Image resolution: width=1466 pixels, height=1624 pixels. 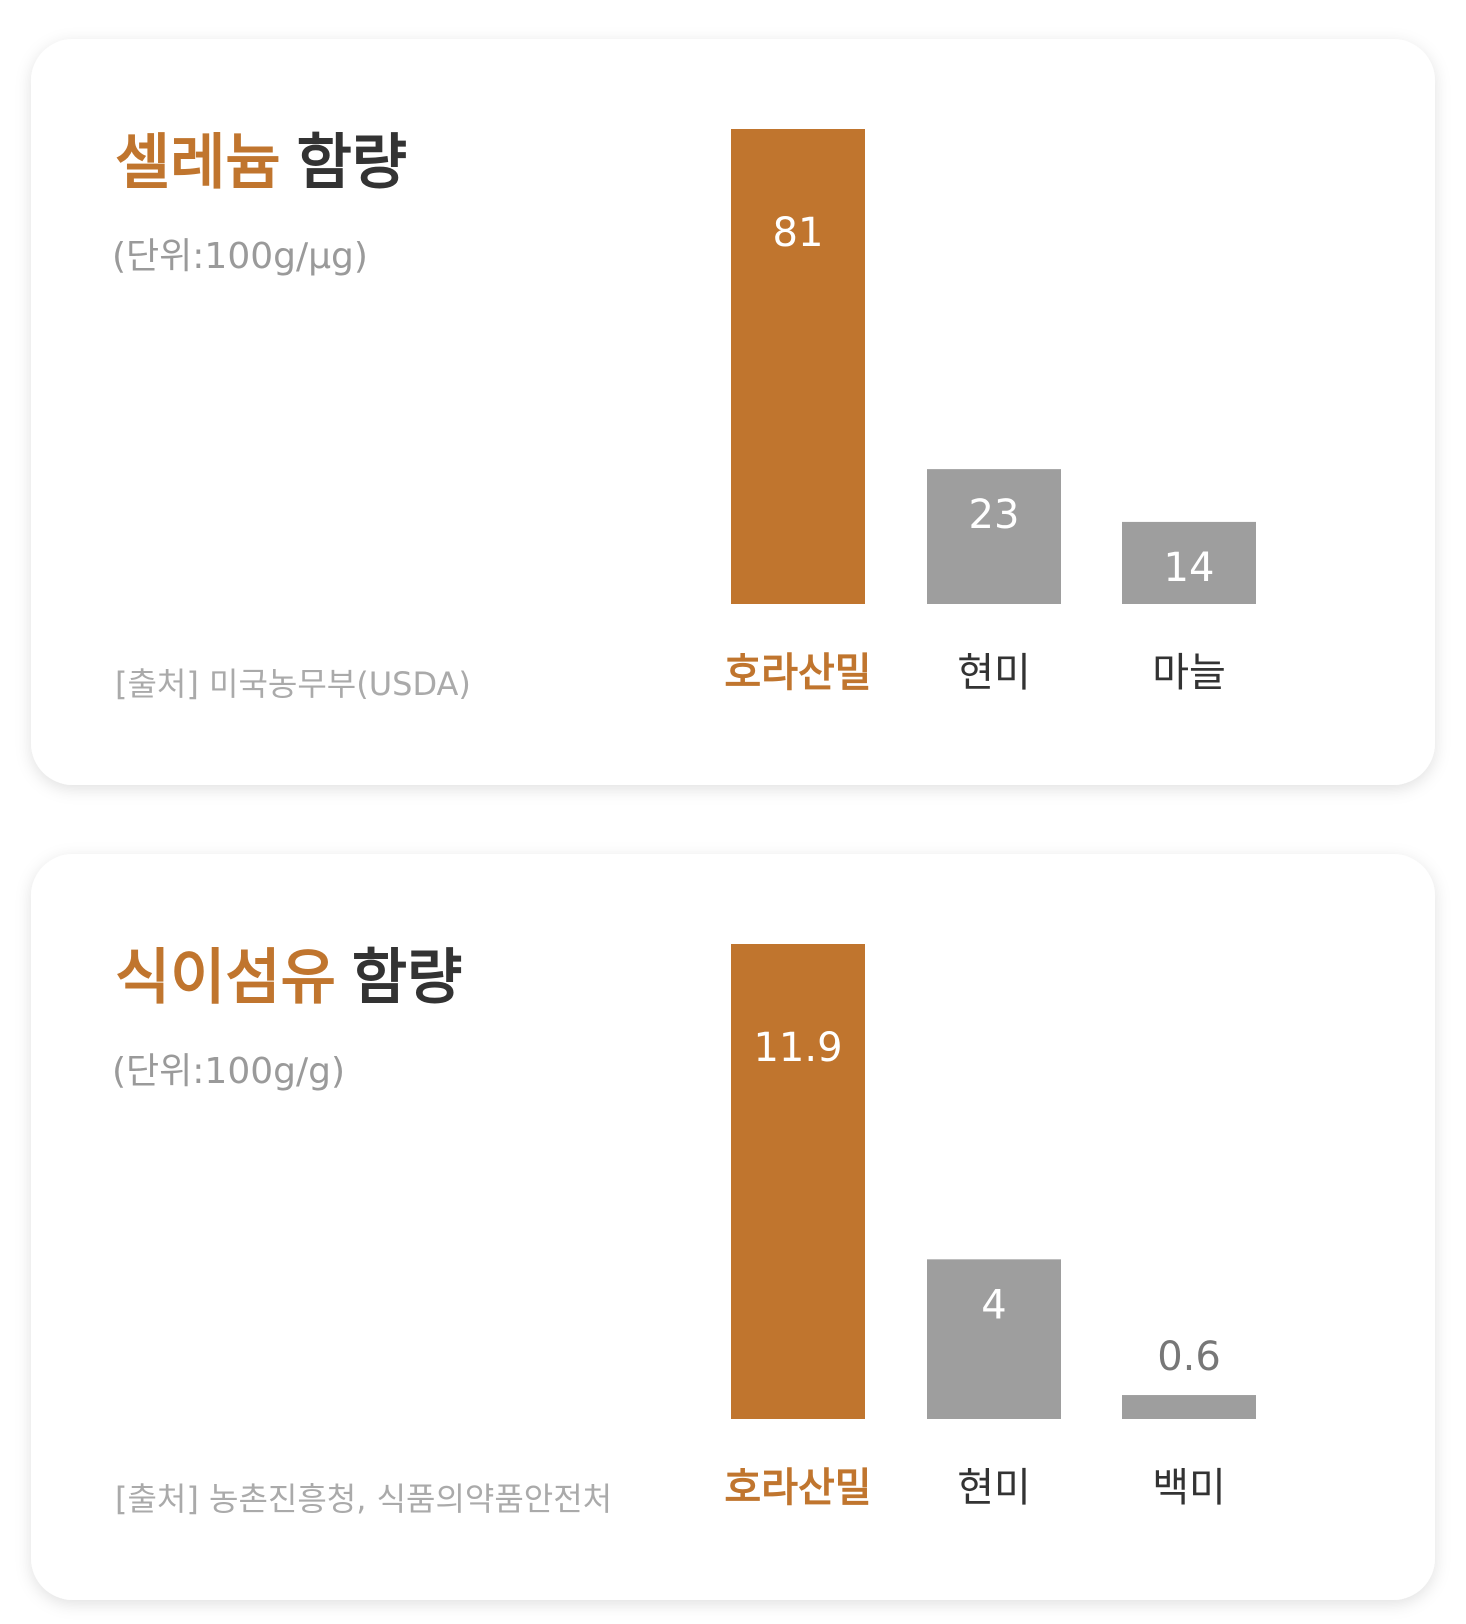 I want to click on value-label: 14, so click(x=1189, y=568).